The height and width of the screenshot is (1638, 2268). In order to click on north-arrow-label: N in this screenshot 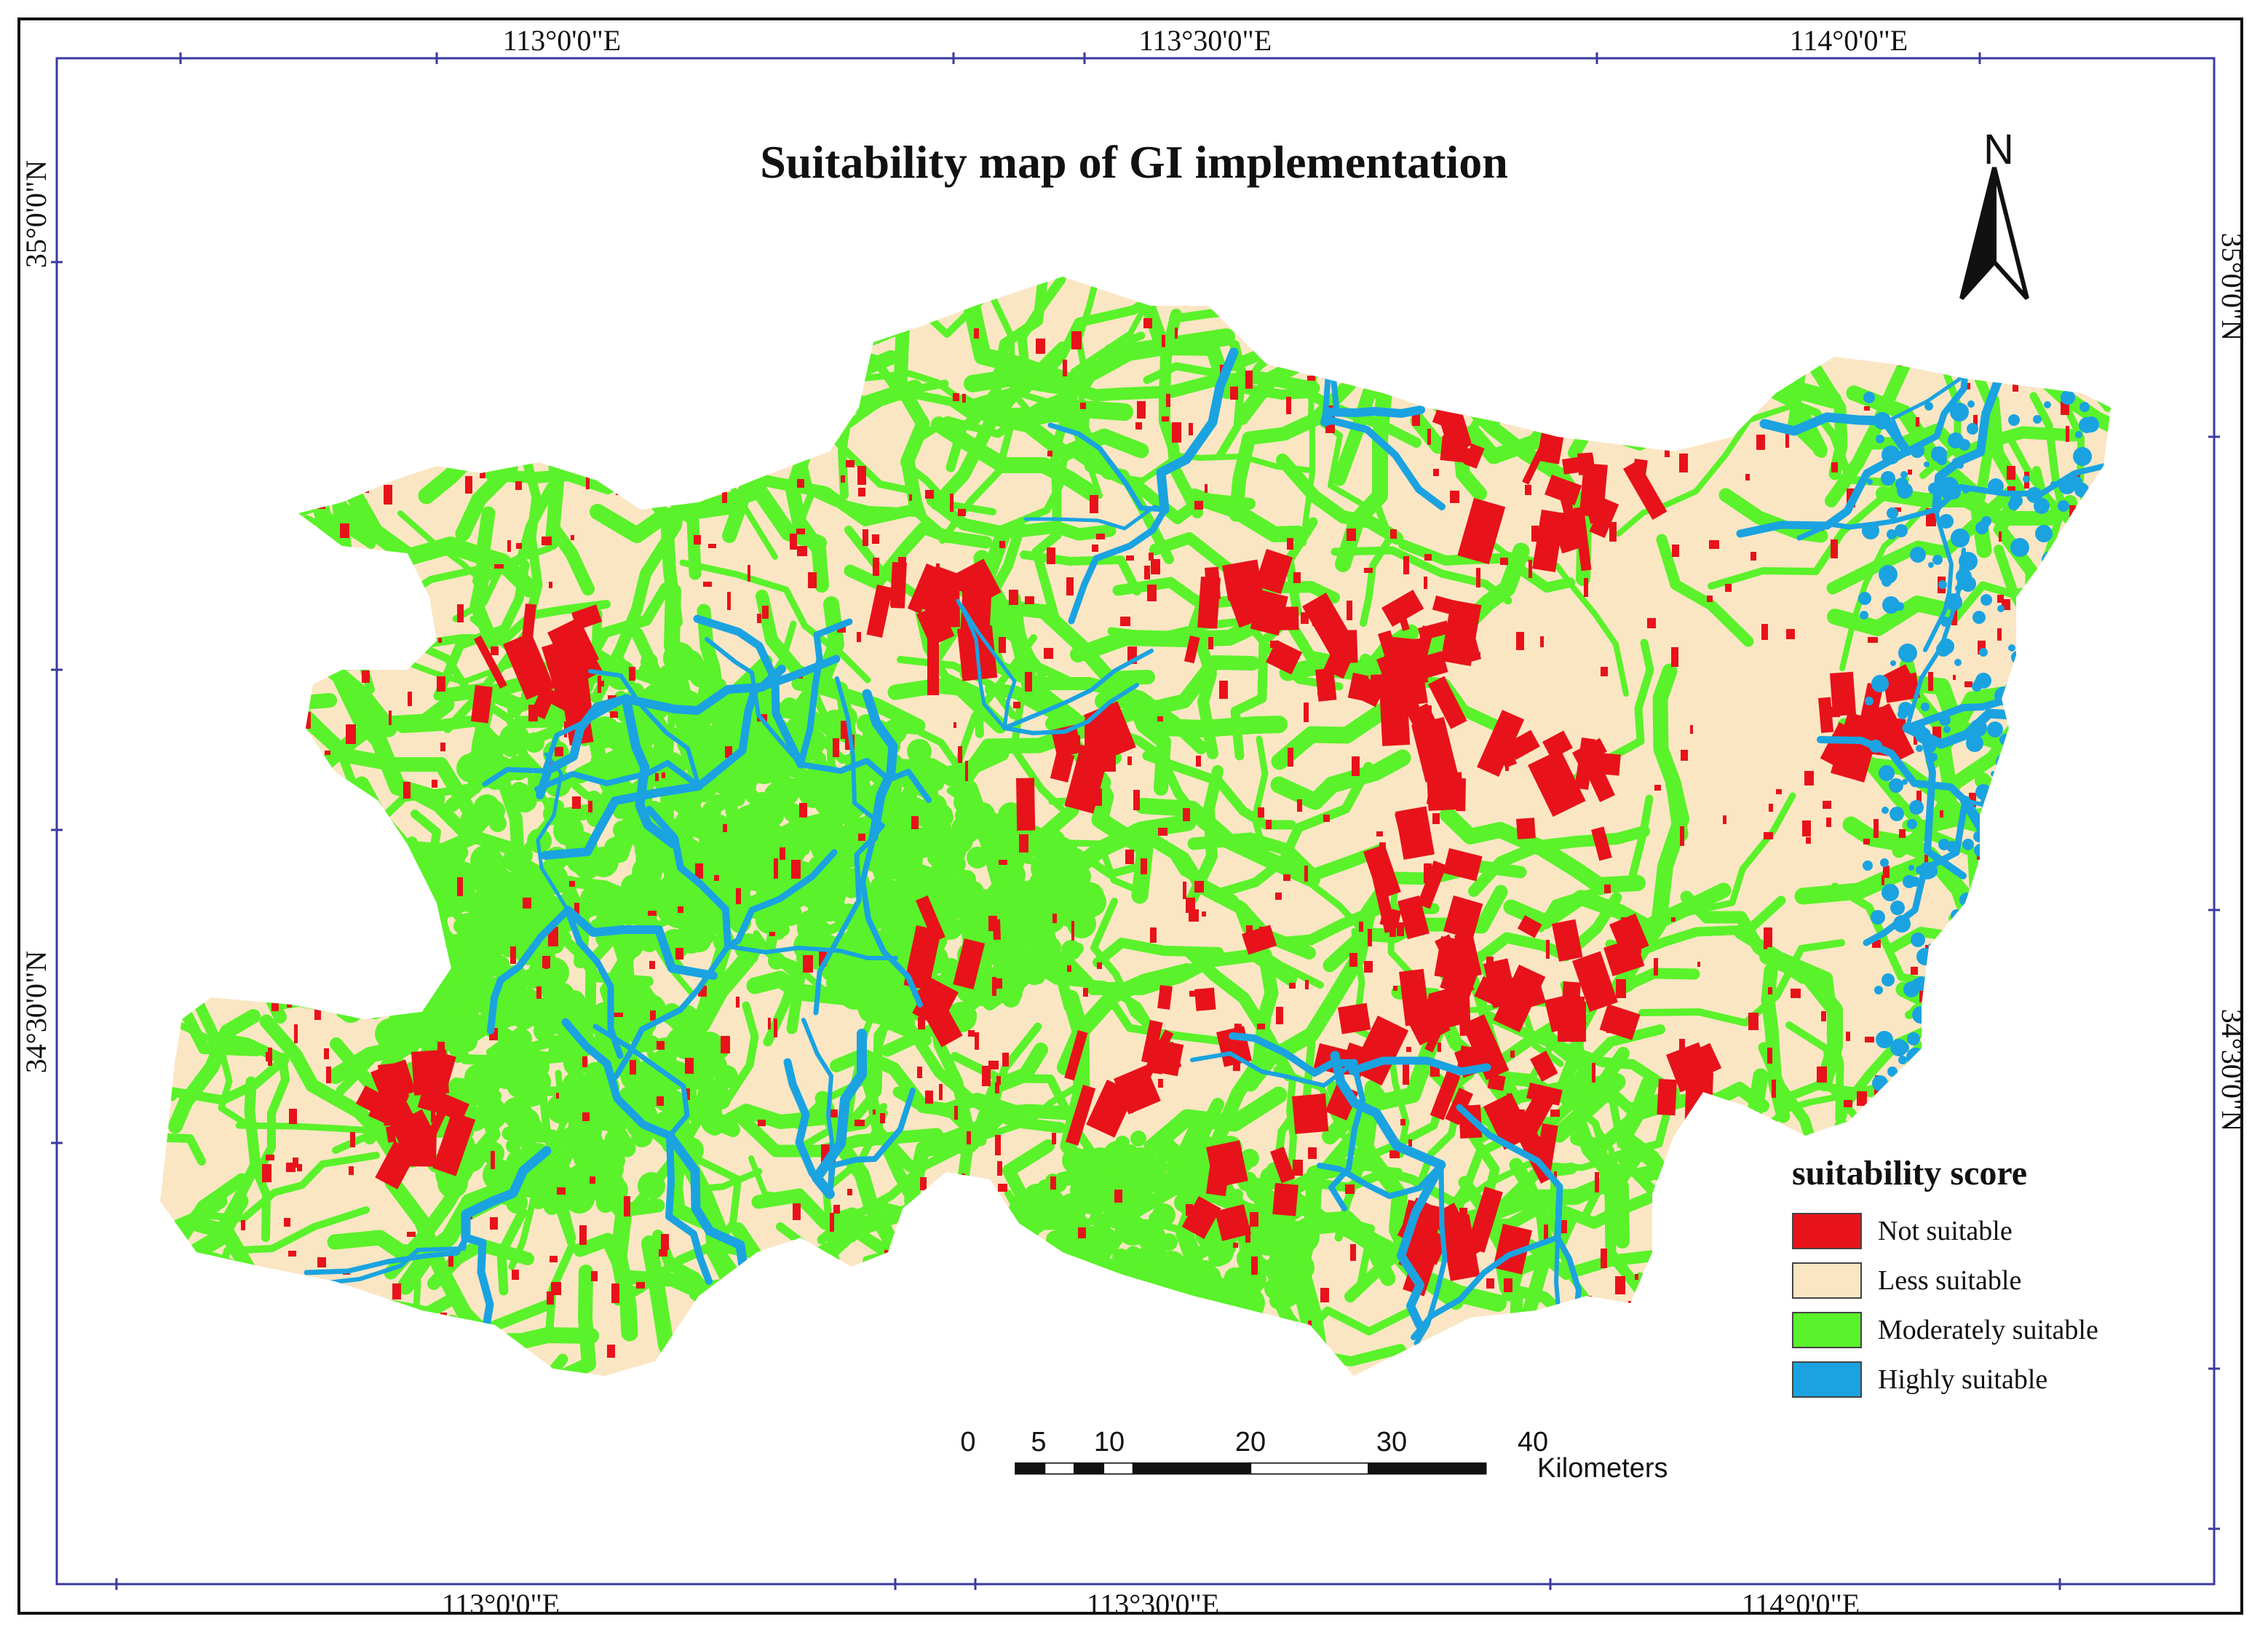, I will do `click(1998, 149)`.